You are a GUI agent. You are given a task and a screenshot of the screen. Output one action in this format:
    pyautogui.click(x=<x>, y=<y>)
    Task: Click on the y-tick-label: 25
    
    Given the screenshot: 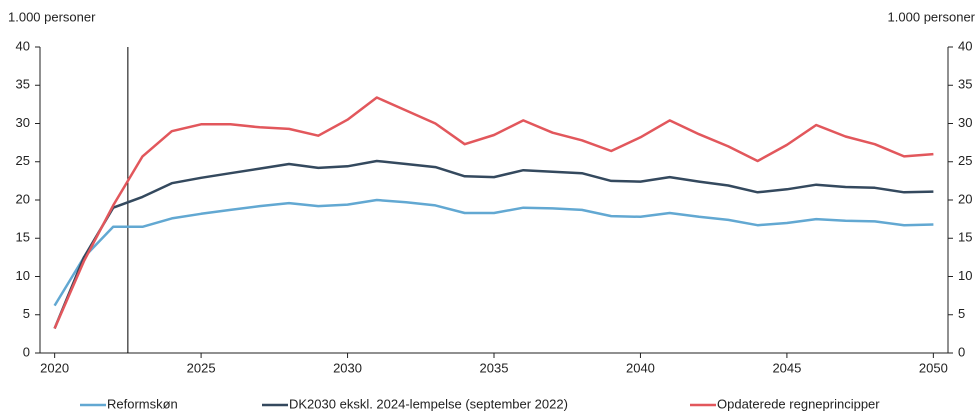 What is the action you would take?
    pyautogui.click(x=23, y=160)
    